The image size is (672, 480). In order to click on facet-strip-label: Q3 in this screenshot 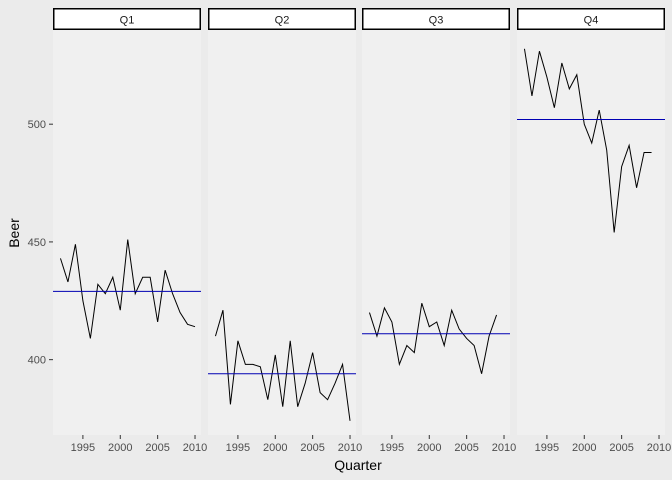, I will do `click(436, 21)`.